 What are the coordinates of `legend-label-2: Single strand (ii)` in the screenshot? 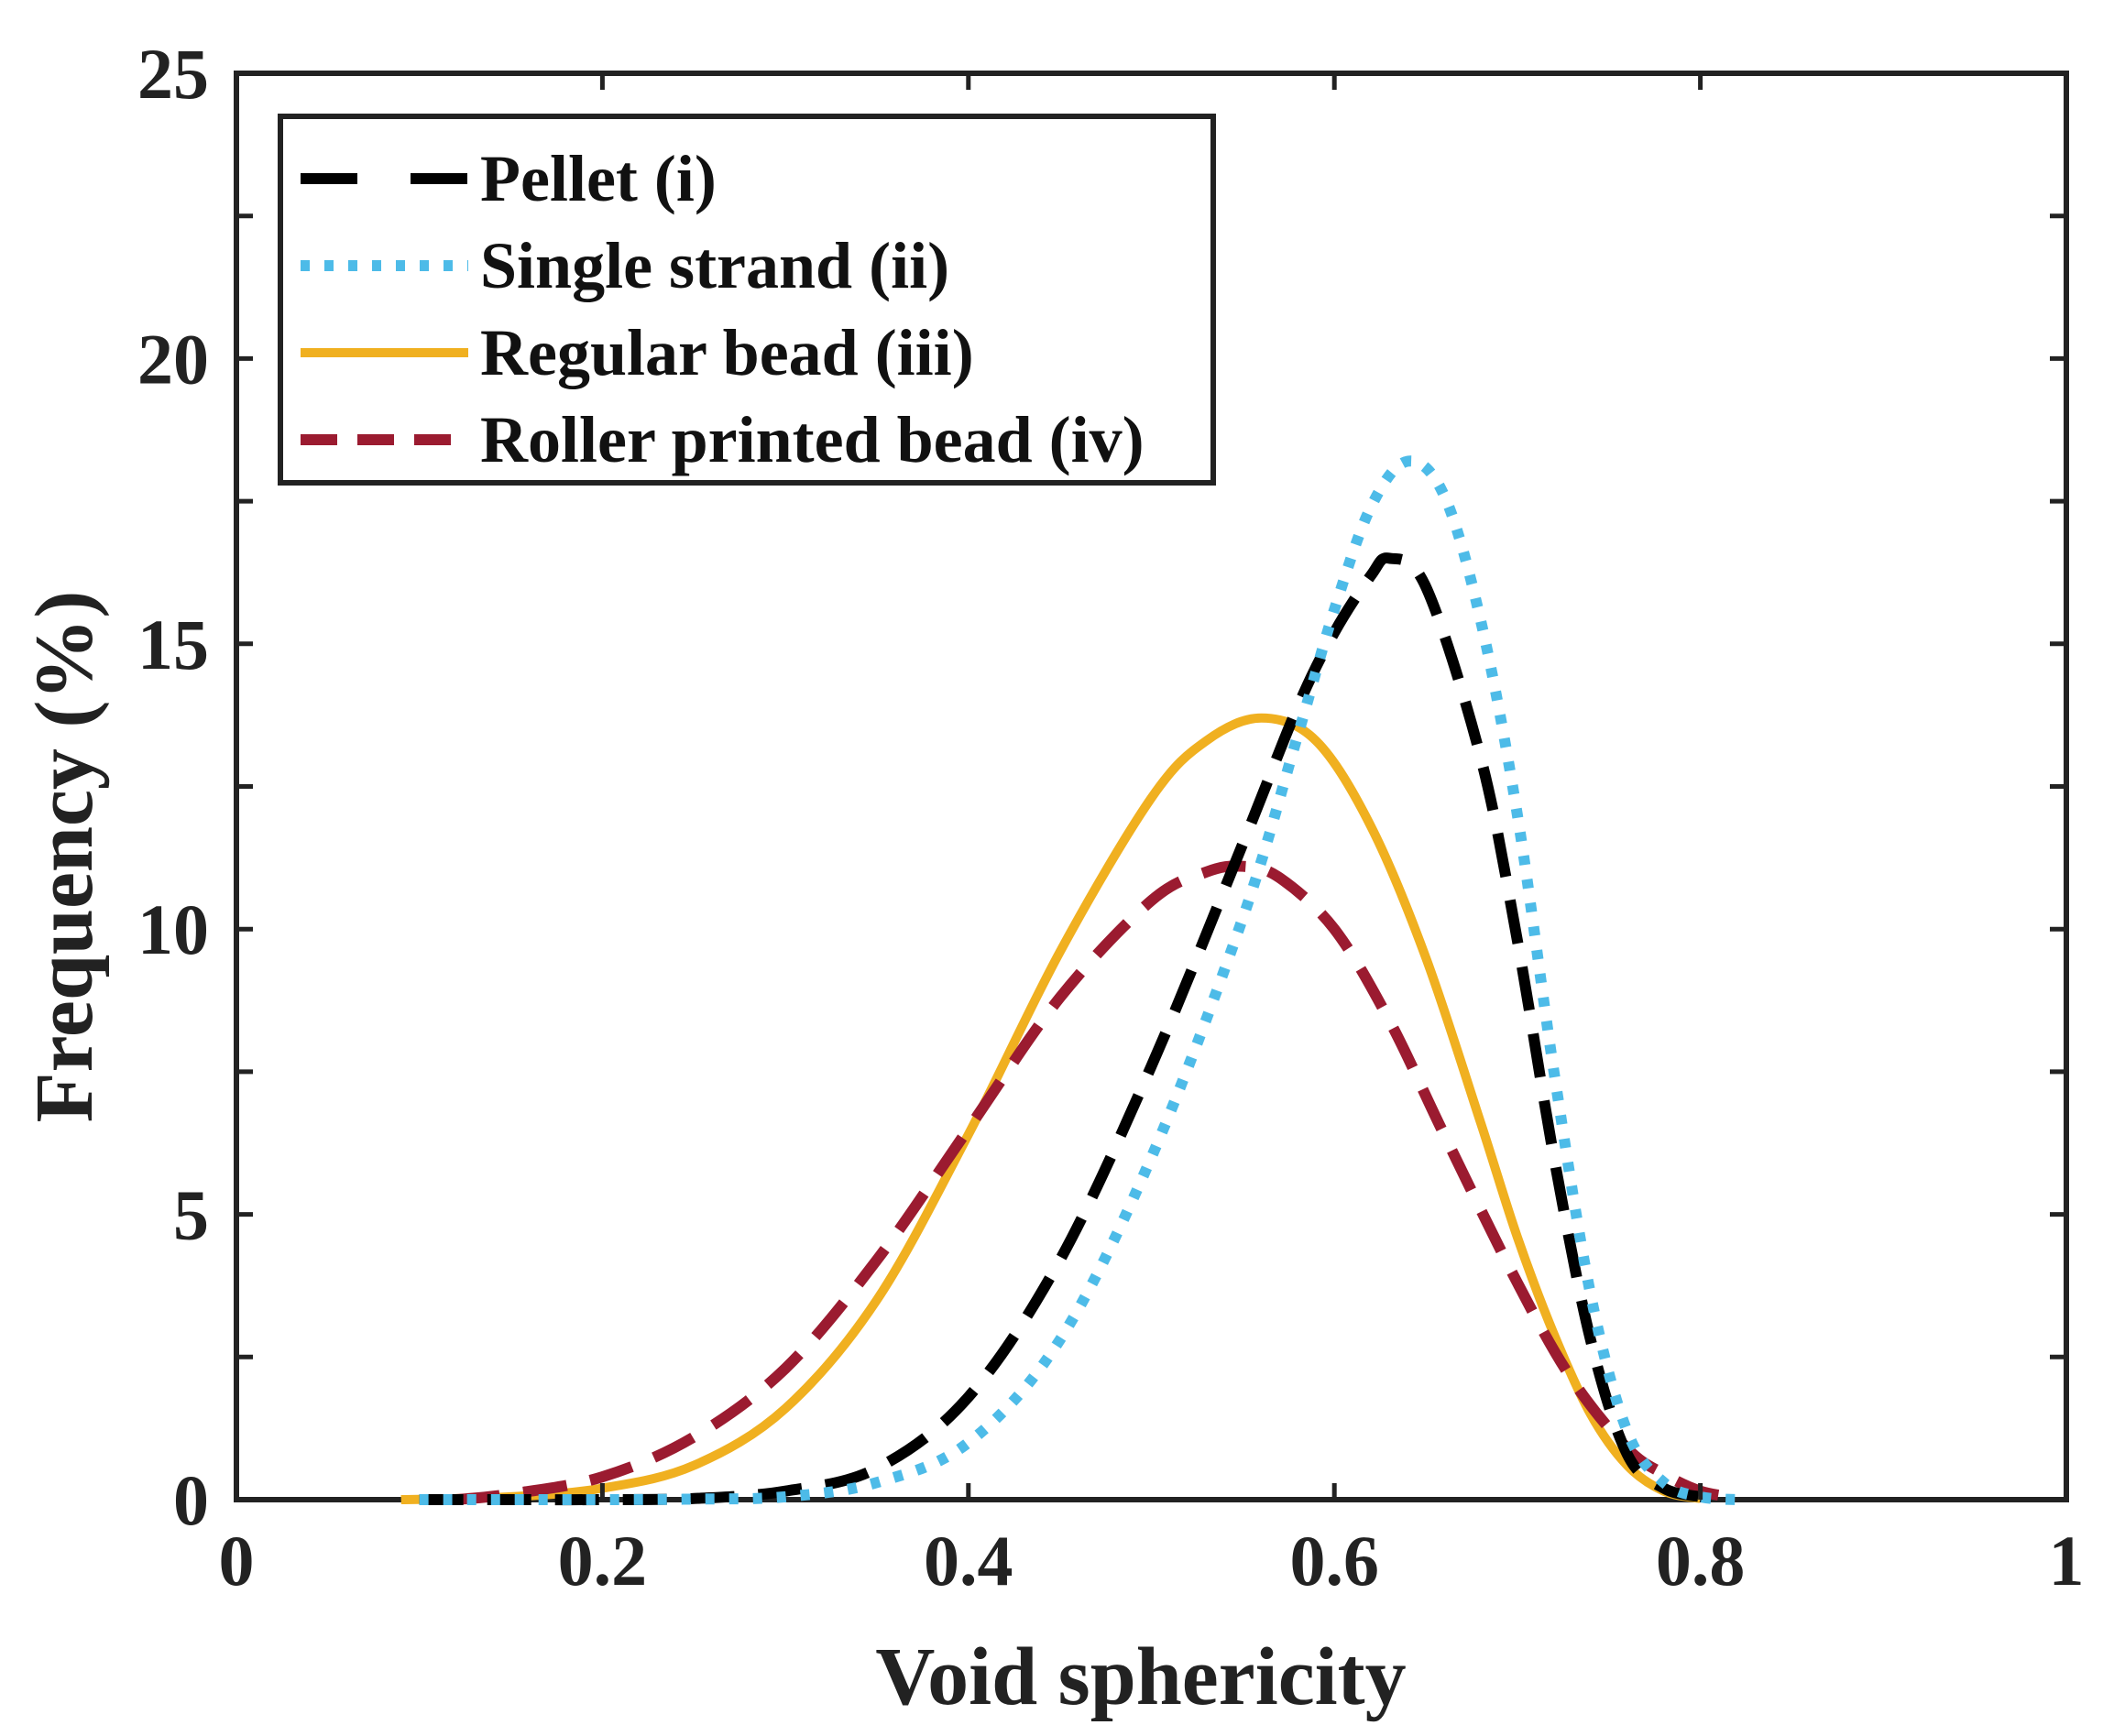 It's located at (714, 266).